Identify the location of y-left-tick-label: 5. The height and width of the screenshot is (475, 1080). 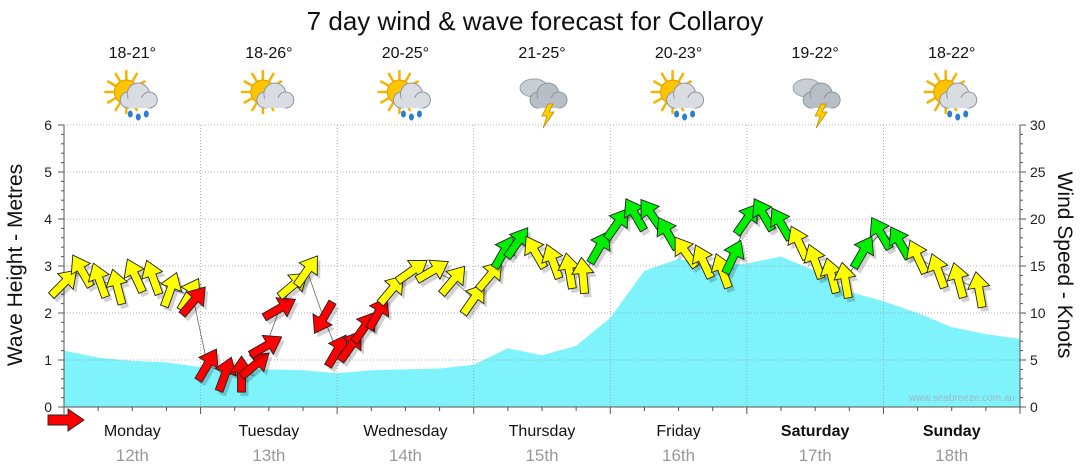
(48, 172).